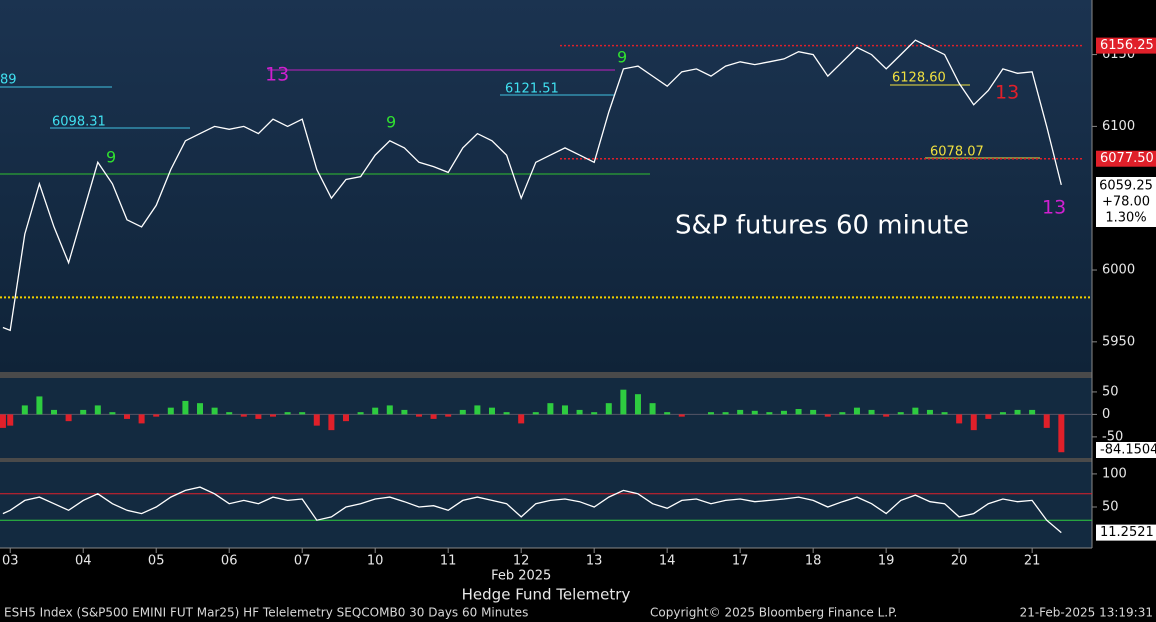  What do you see at coordinates (1086, 613) in the screenshot?
I see `timestamp: 21-Feb-2025 13:19:31` at bounding box center [1086, 613].